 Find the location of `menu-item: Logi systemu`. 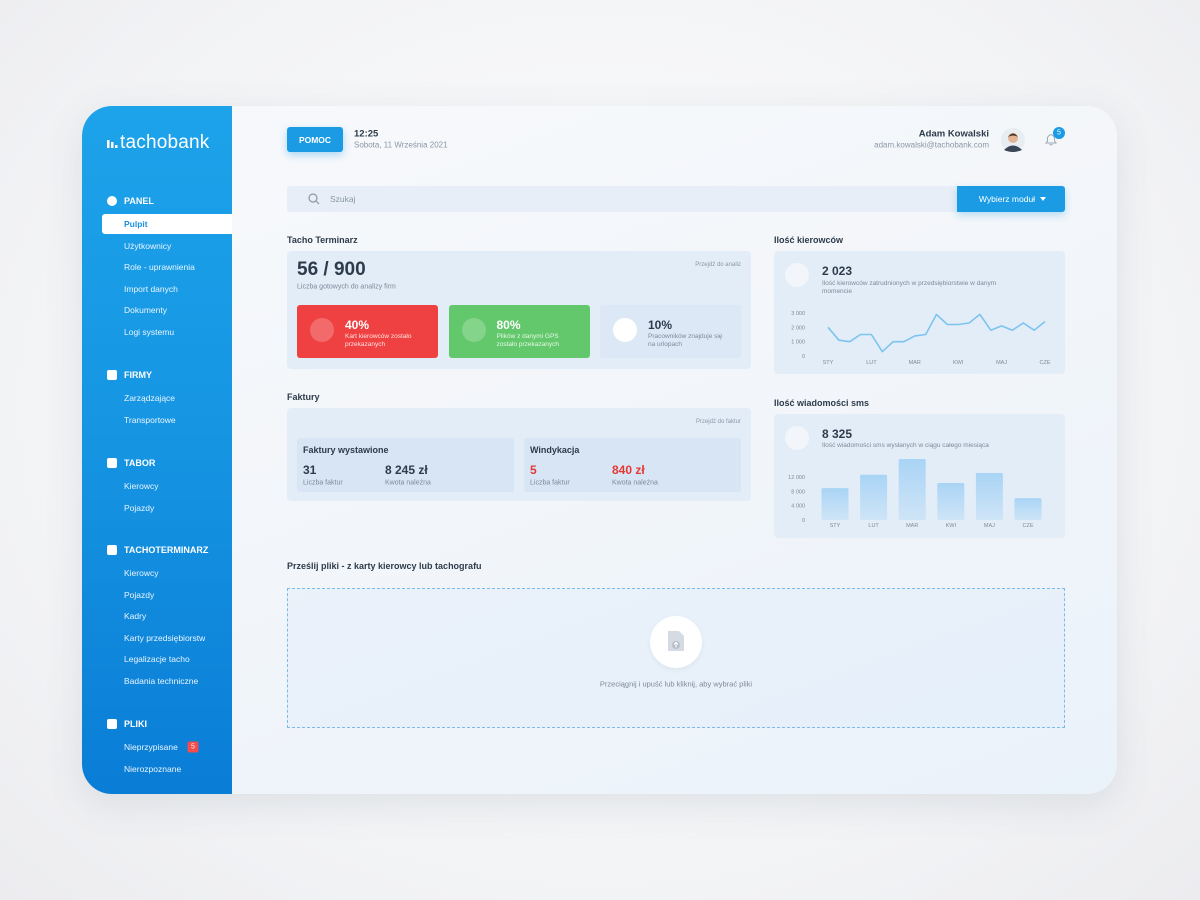

menu-item: Logi systemu is located at coordinates (149, 332).